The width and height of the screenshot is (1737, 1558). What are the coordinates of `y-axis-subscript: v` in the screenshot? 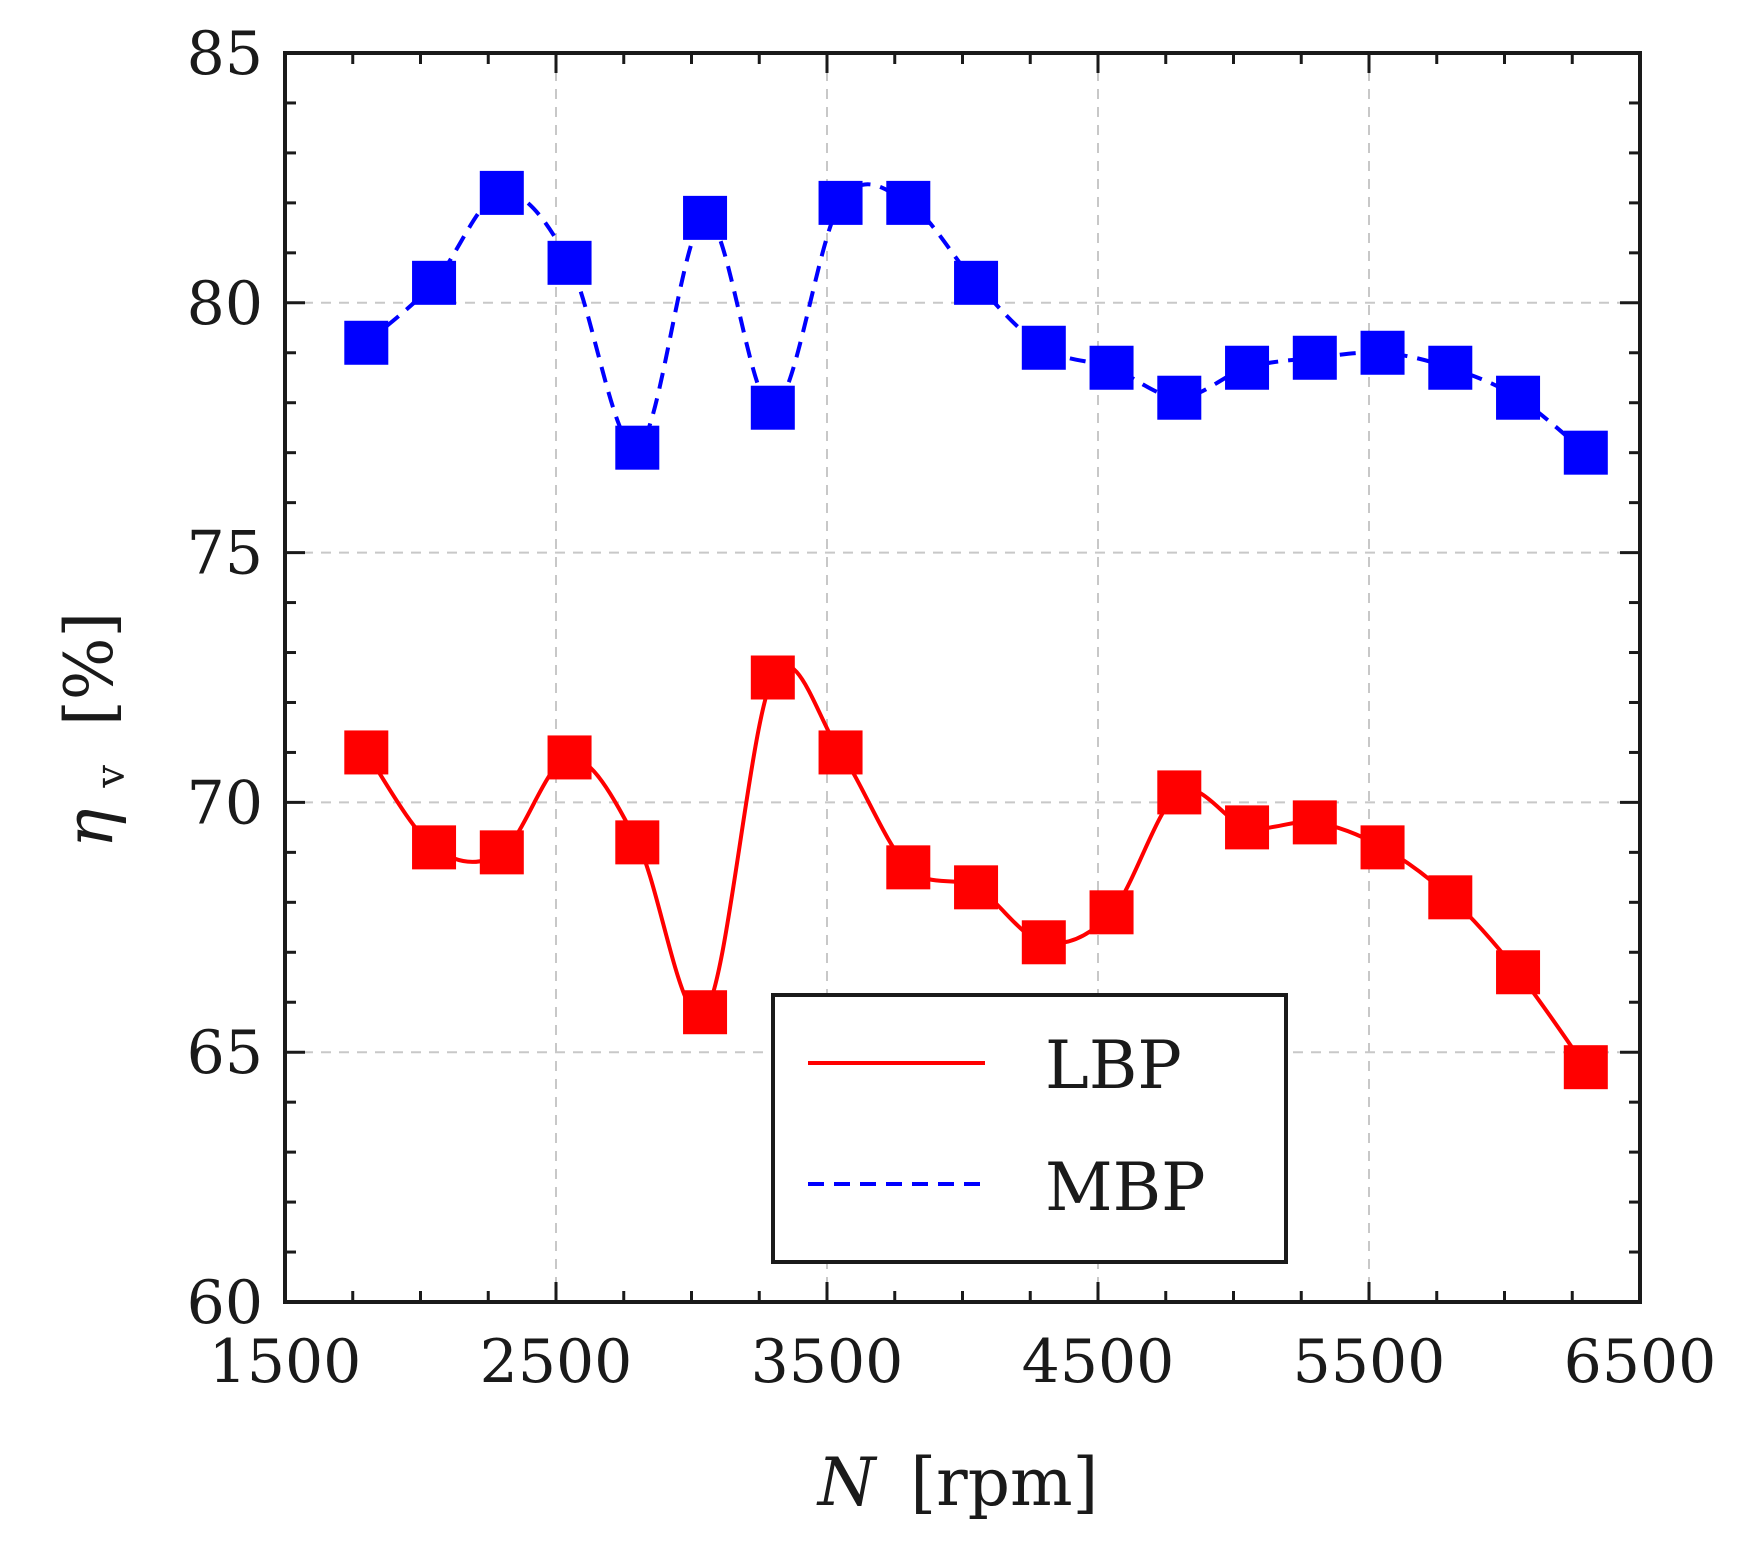 It's located at (111, 777).